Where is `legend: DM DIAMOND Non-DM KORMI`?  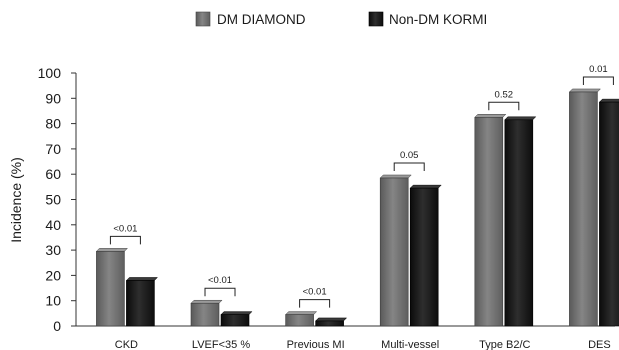 legend: DM DIAMOND Non-DM KORMI is located at coordinates (341, 19).